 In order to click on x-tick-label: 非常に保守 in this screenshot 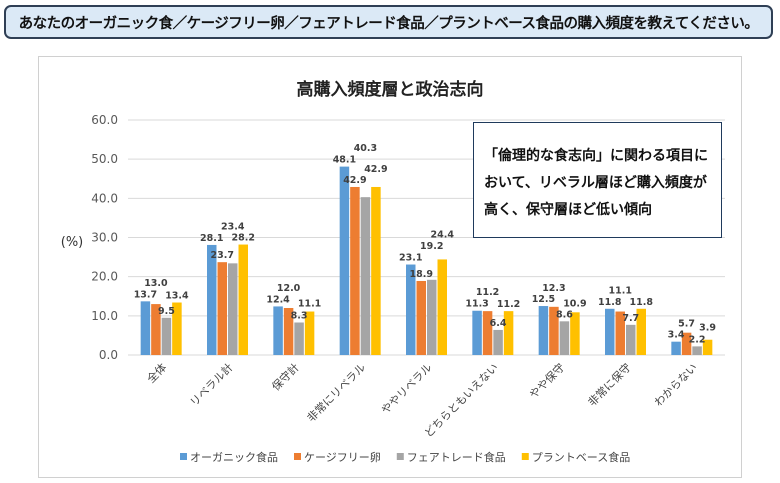, I will do `click(609, 384)`.